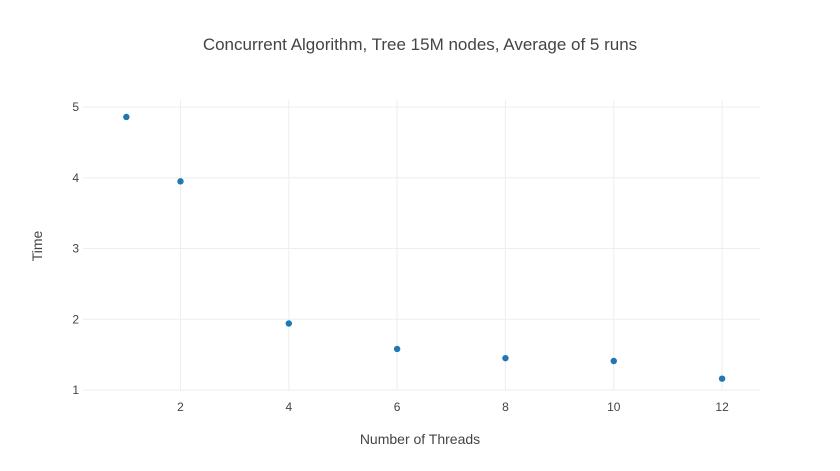 The height and width of the screenshot is (471, 840). What do you see at coordinates (75, 178) in the screenshot?
I see `y-tick-label: 4` at bounding box center [75, 178].